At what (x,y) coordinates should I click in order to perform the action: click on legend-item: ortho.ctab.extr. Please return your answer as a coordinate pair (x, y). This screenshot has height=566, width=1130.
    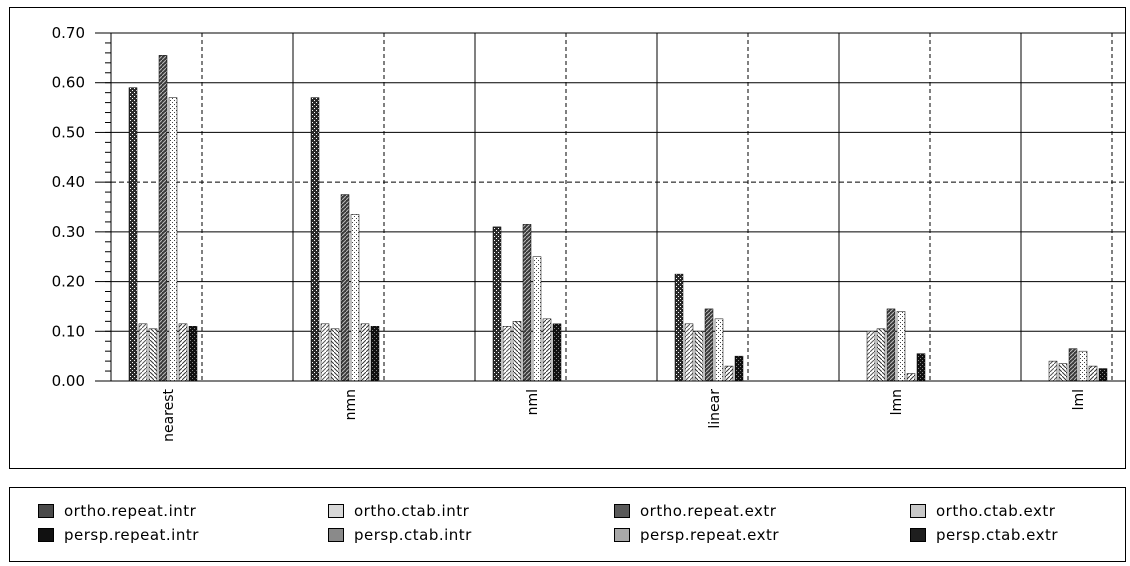
    Looking at the image, I should click on (982, 511).